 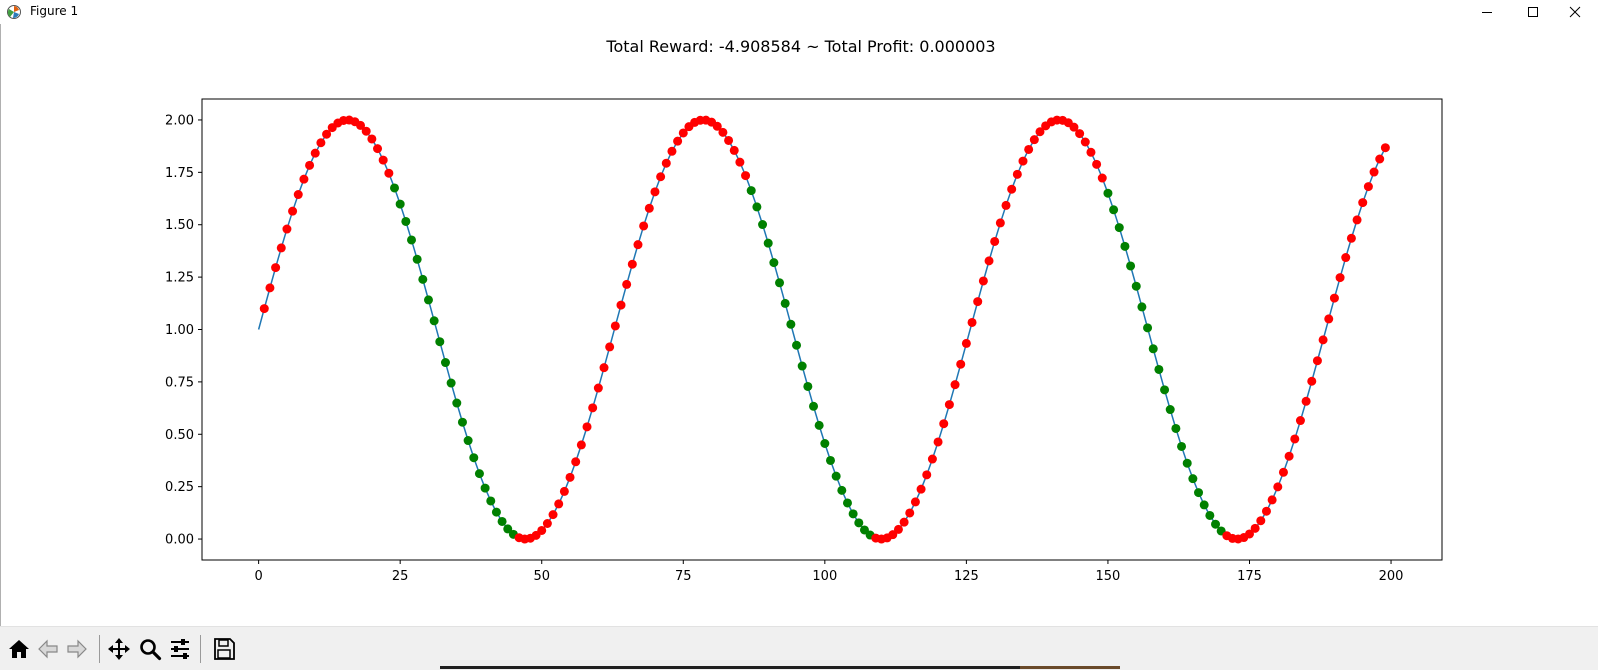 I want to click on save-icon, so click(x=224, y=649).